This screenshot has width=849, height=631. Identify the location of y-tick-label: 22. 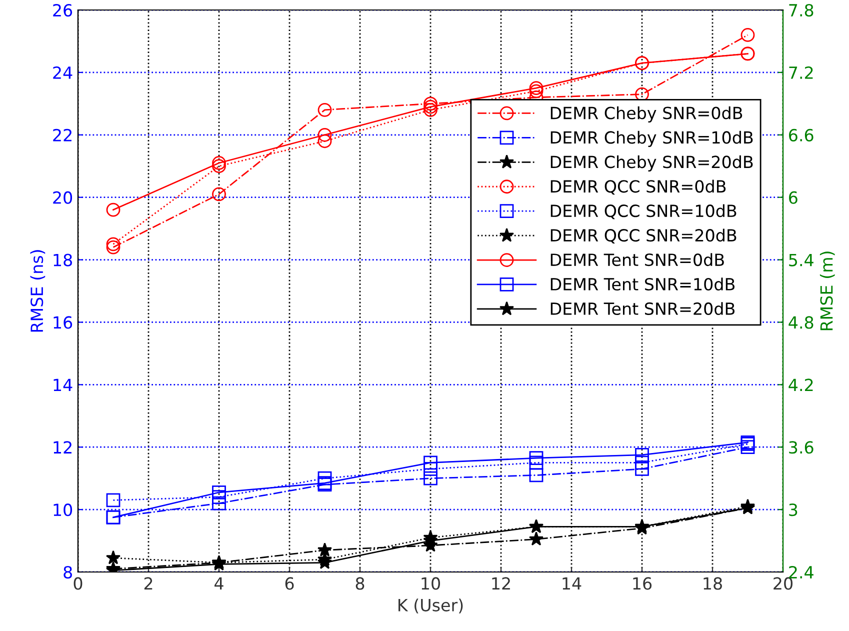
(62, 135).